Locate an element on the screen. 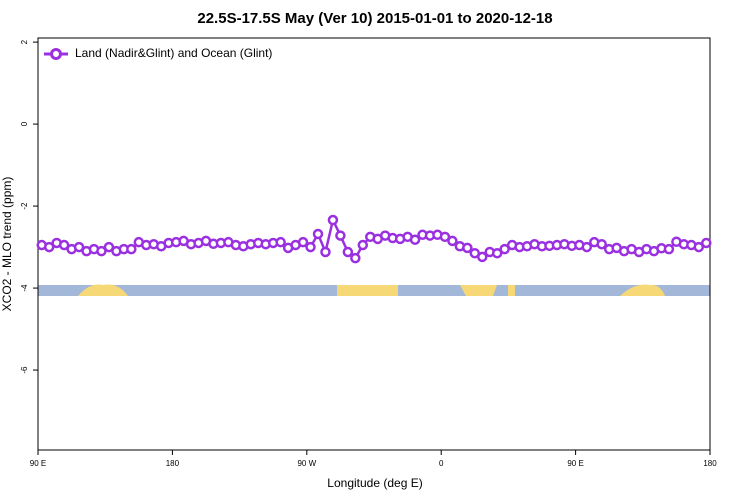  y-tick-label: 0 is located at coordinates (24, 123).